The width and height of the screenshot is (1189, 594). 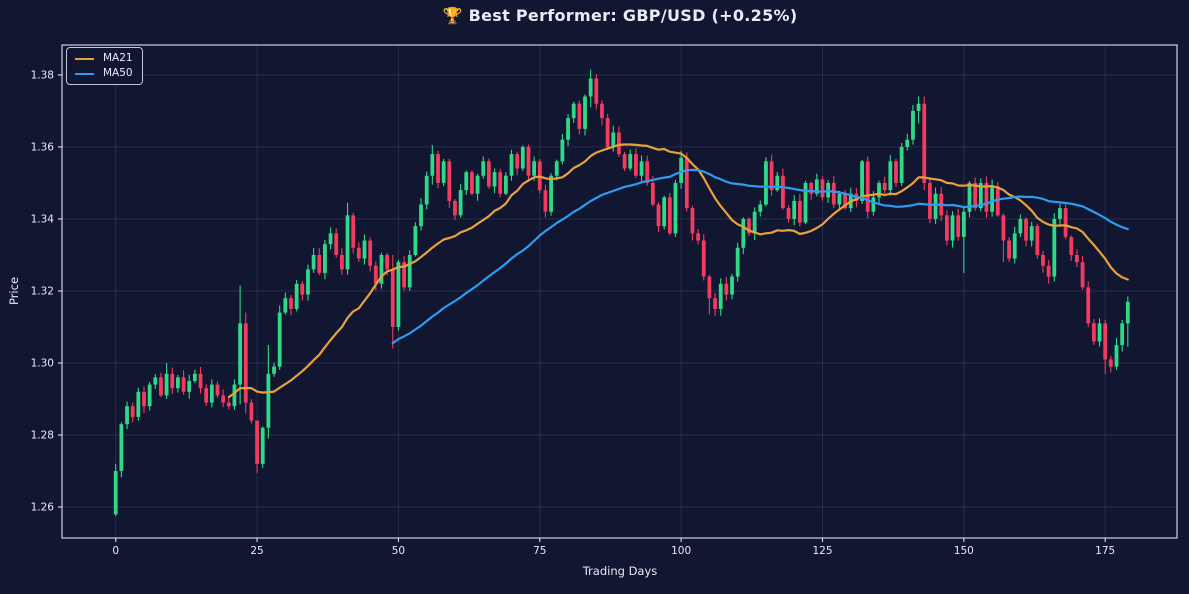 What do you see at coordinates (256, 551) in the screenshot?
I see `x-tick-label: 25` at bounding box center [256, 551].